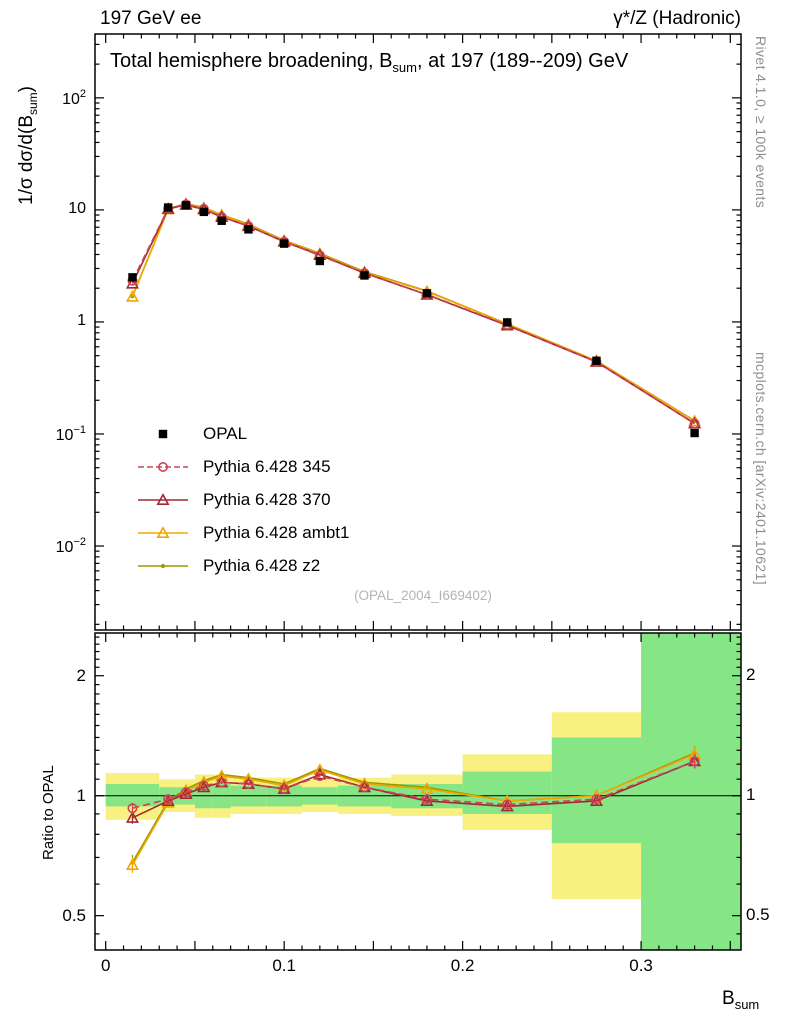 The image size is (786, 1024). I want to click on legend-item-pythia-6-428-345: Pythia 6.428 345, so click(242, 466).